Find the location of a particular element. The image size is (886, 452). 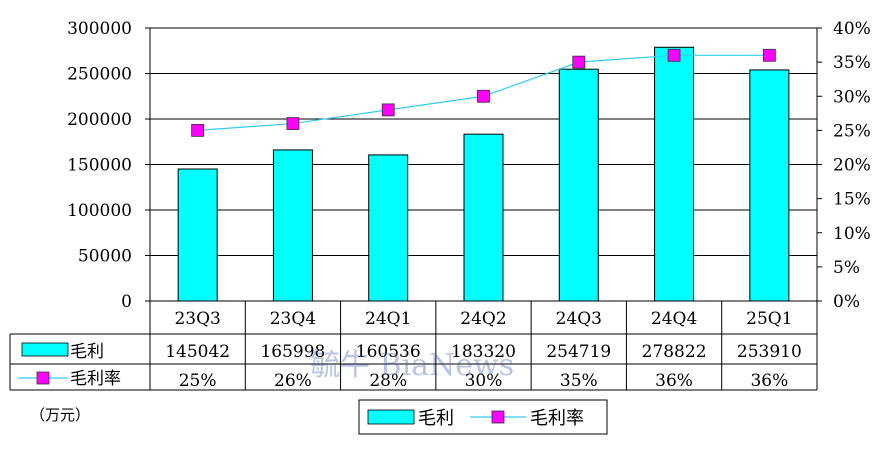

legend-label-line: 毛利率 is located at coordinates (557, 418).